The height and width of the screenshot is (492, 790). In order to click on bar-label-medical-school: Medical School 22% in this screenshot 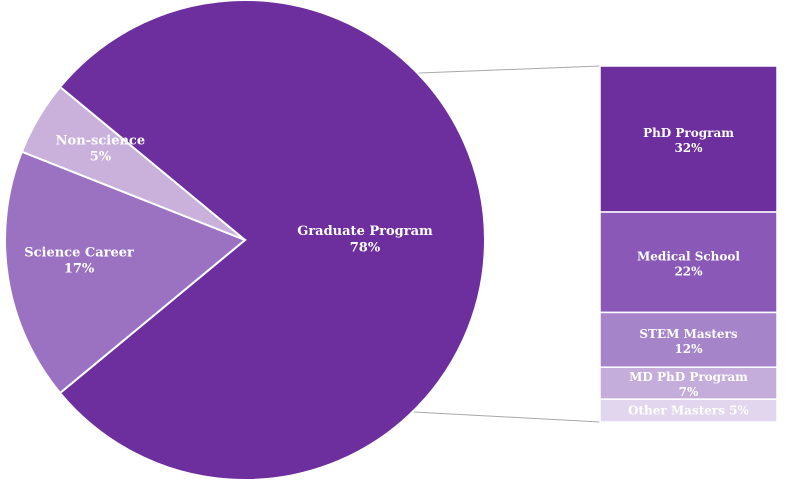, I will do `click(688, 263)`.